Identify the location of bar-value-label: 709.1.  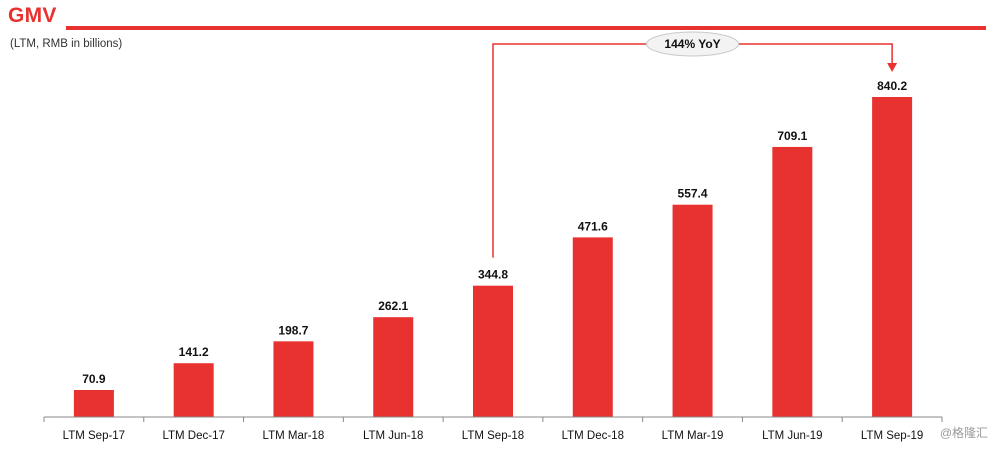
(792, 136).